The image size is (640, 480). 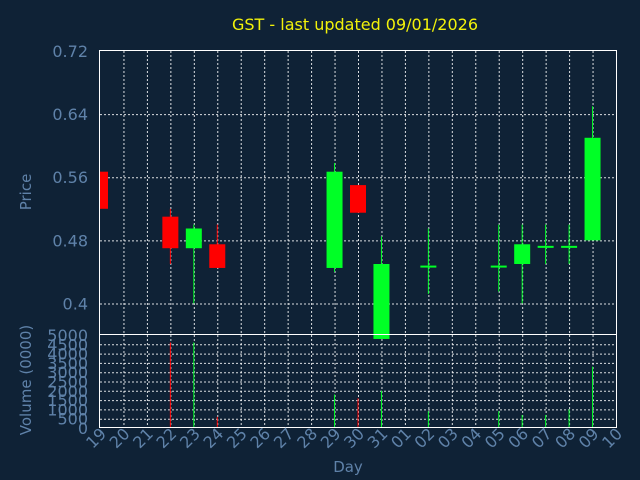 I want to click on volume-tick-label: 3000, so click(x=67, y=372).